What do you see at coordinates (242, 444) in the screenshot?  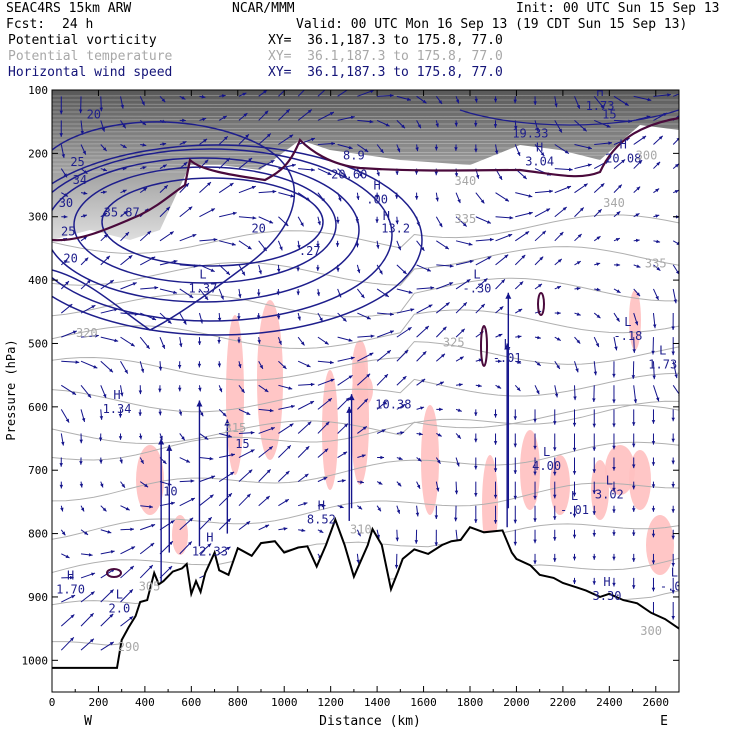 I see `wind-speed-contour-label: 15` at bounding box center [242, 444].